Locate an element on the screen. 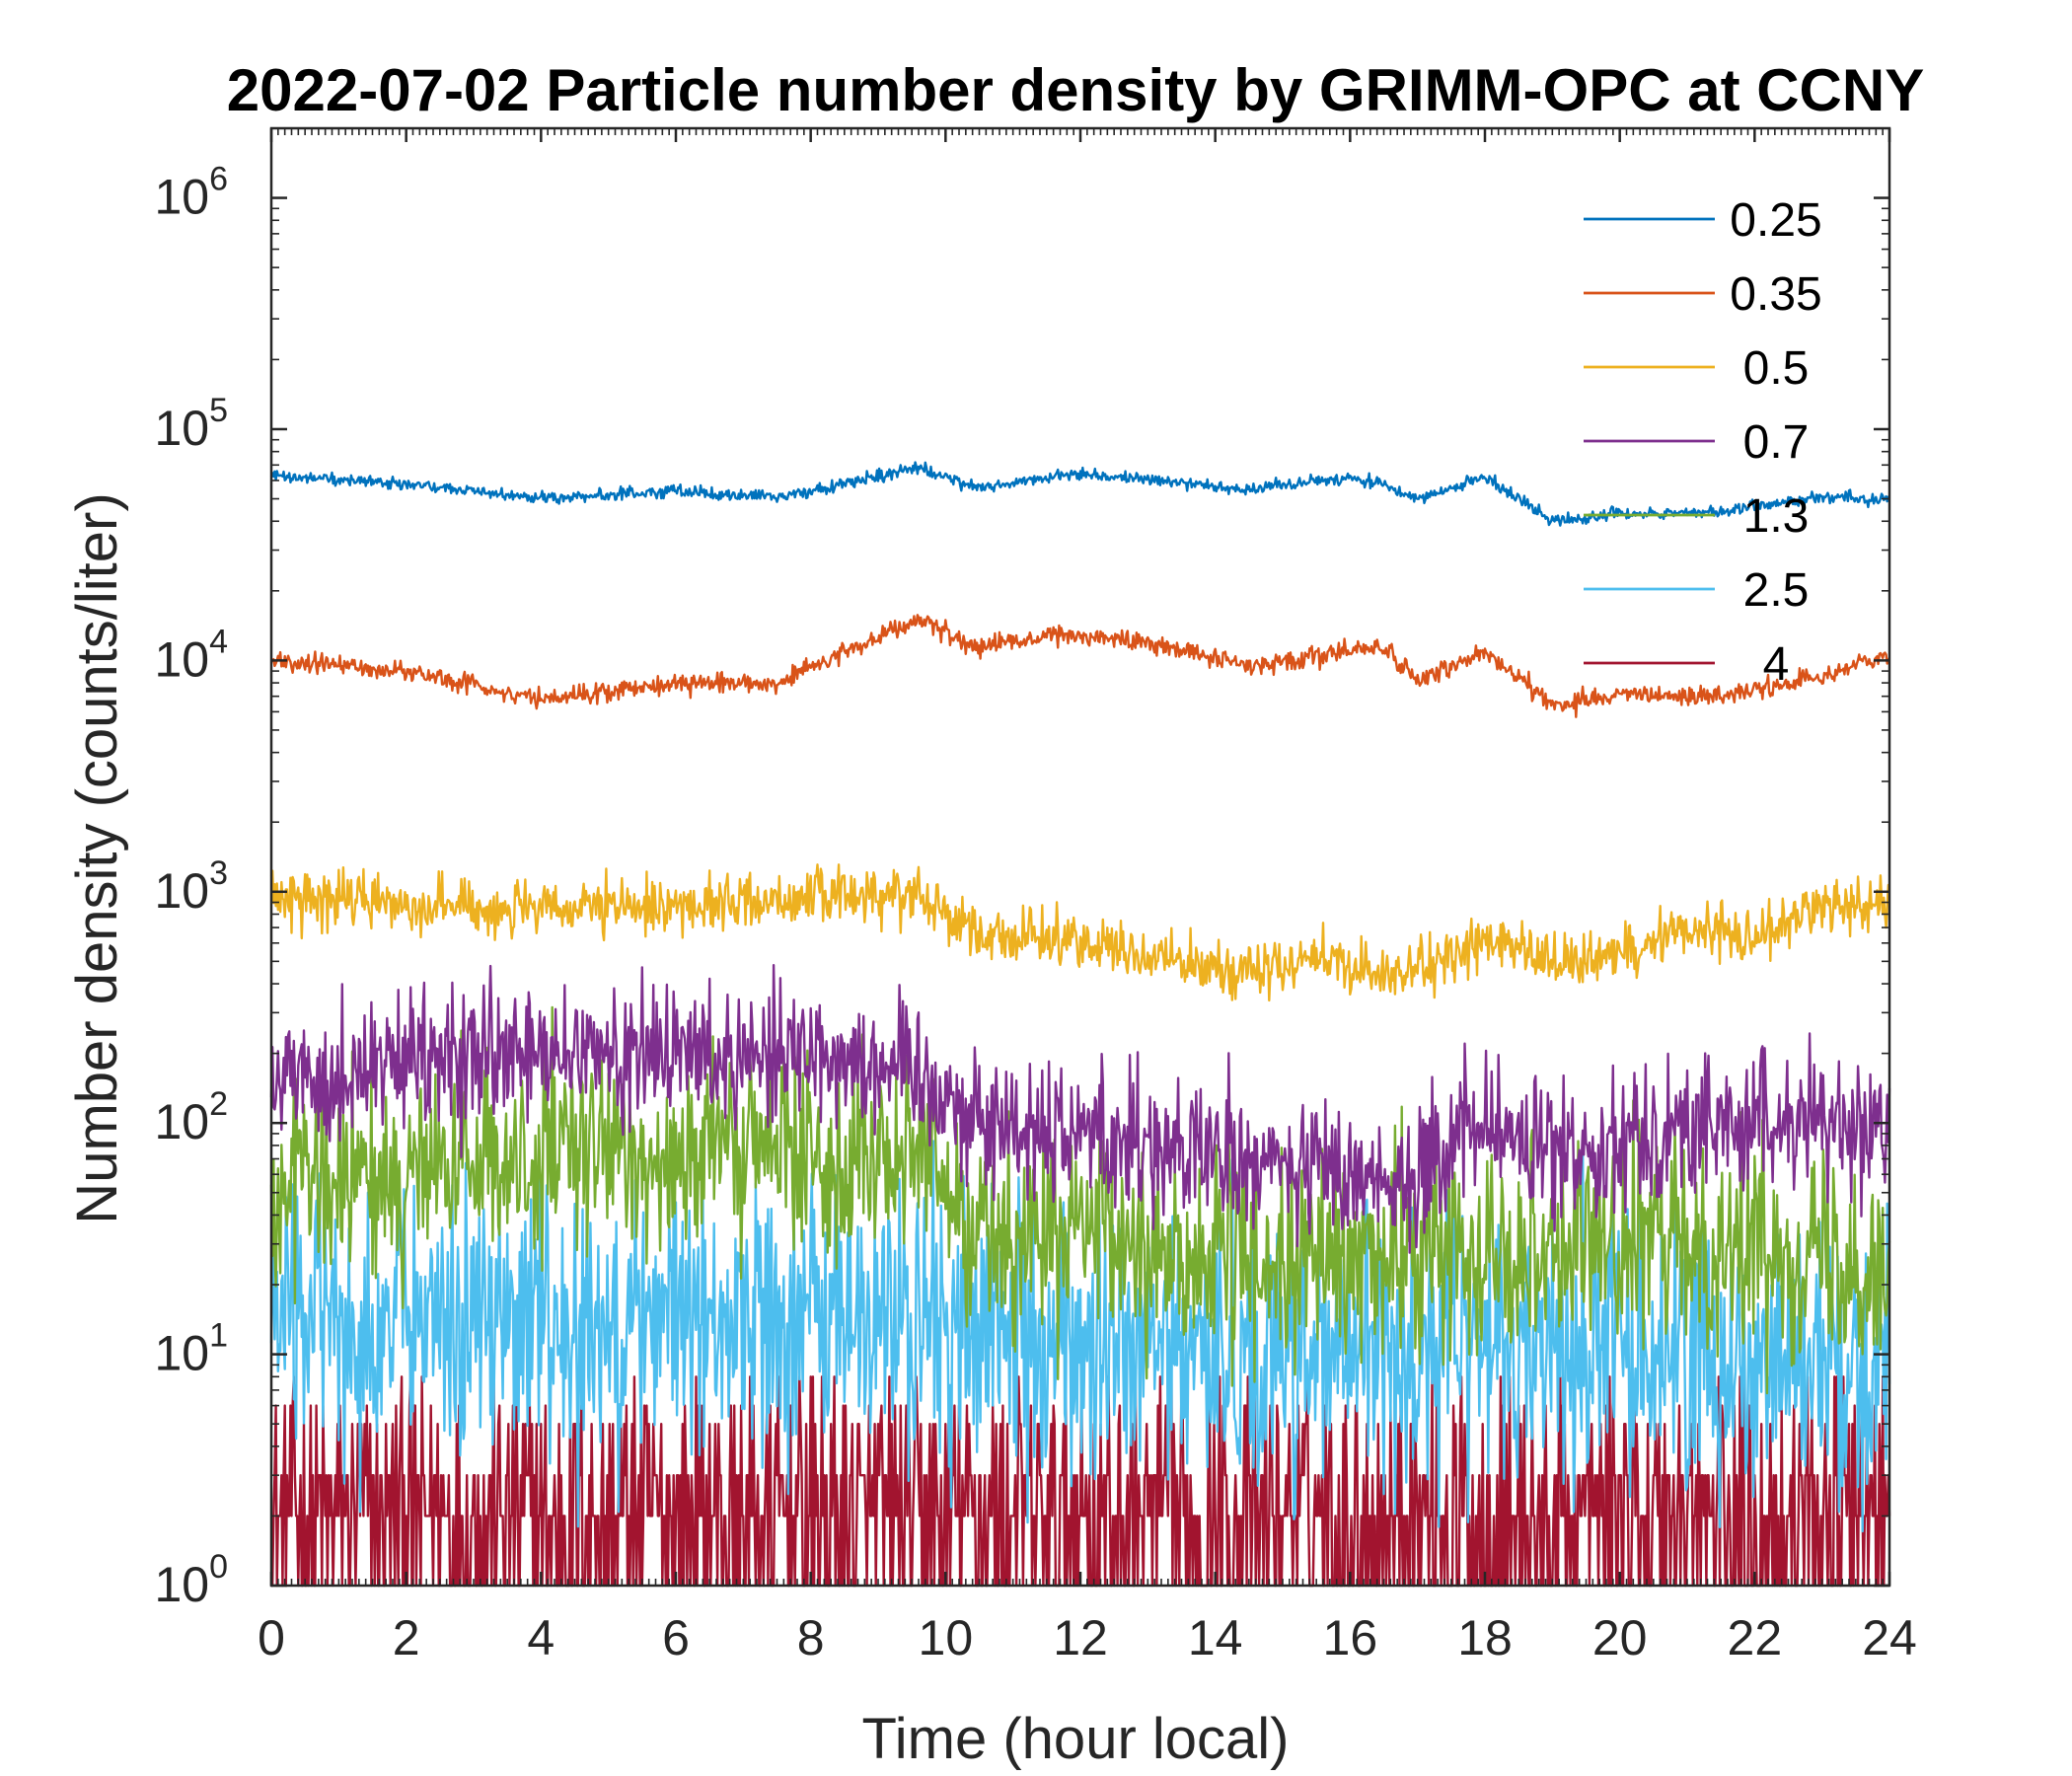  y-axis-label: Number density (counts/liter) is located at coordinates (97, 858).